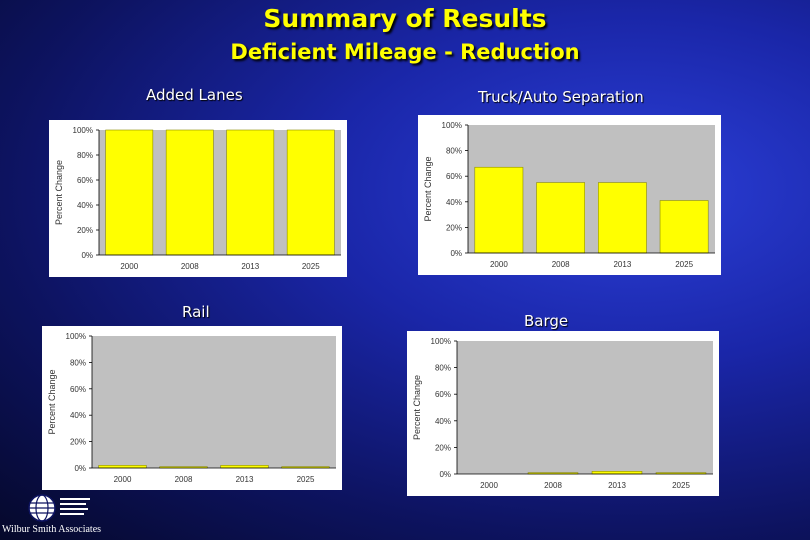 The width and height of the screenshot is (810, 540). I want to click on slide-title: Summary of Results, so click(405, 18).